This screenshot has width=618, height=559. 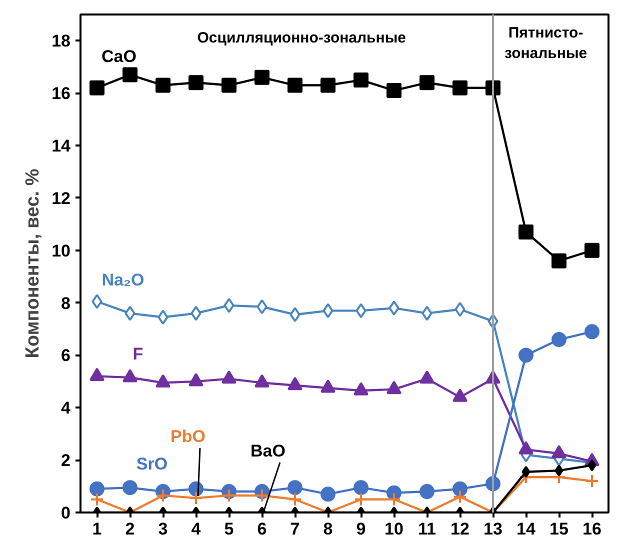 I want to click on x-tick-label: 2, so click(x=130, y=529).